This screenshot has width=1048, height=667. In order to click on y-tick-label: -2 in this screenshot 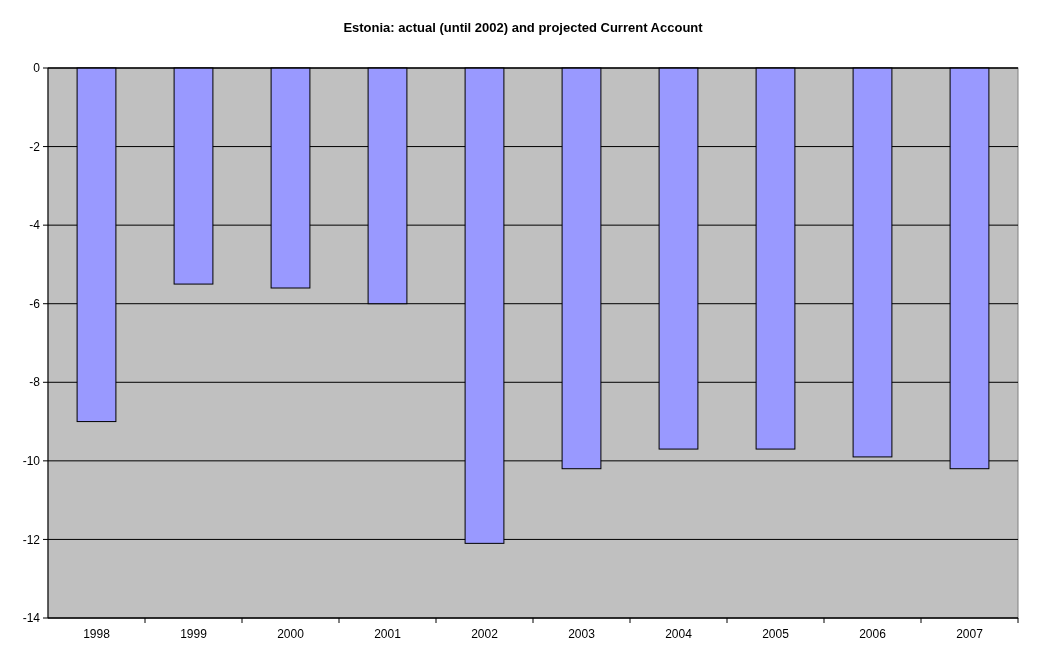, I will do `click(35, 146)`.